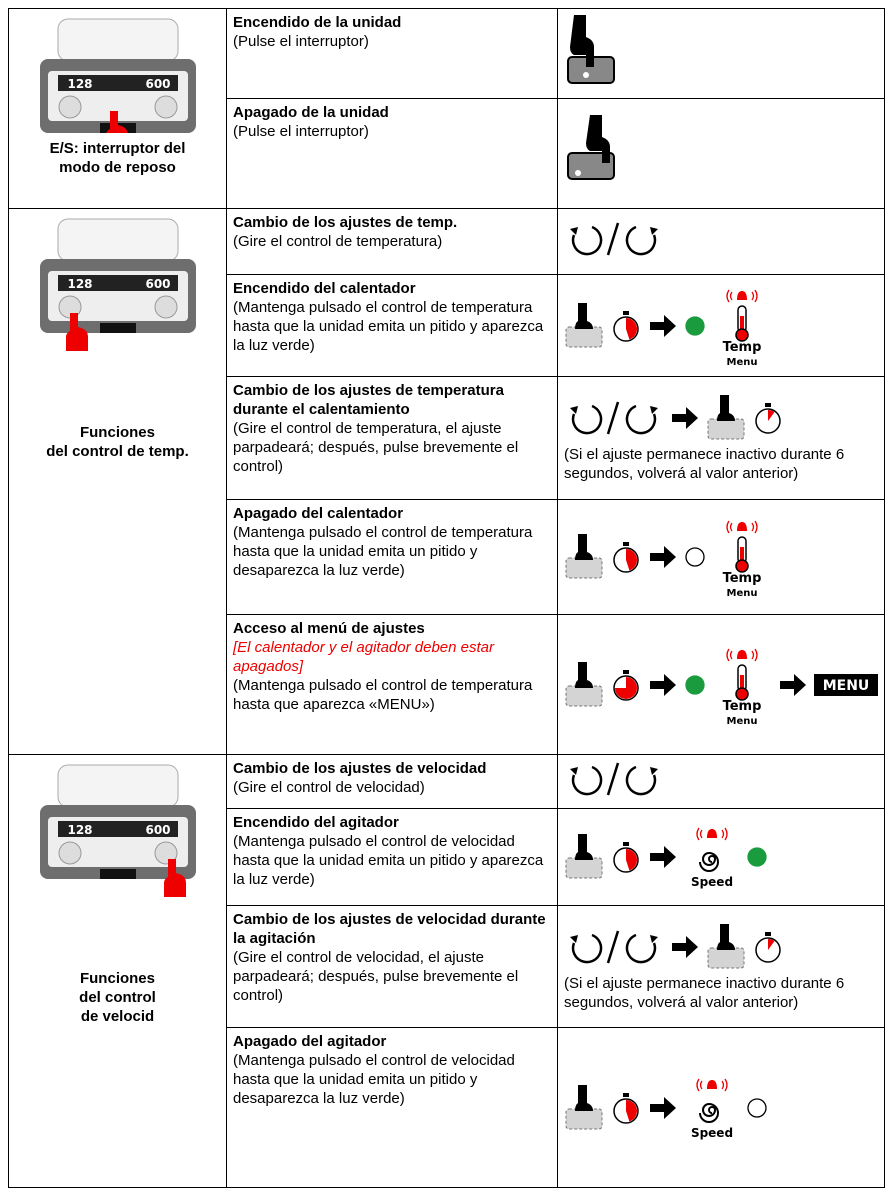 The width and height of the screenshot is (891, 1188). I want to click on caption: E/S: interruptor del modo de reposo, so click(117, 158).